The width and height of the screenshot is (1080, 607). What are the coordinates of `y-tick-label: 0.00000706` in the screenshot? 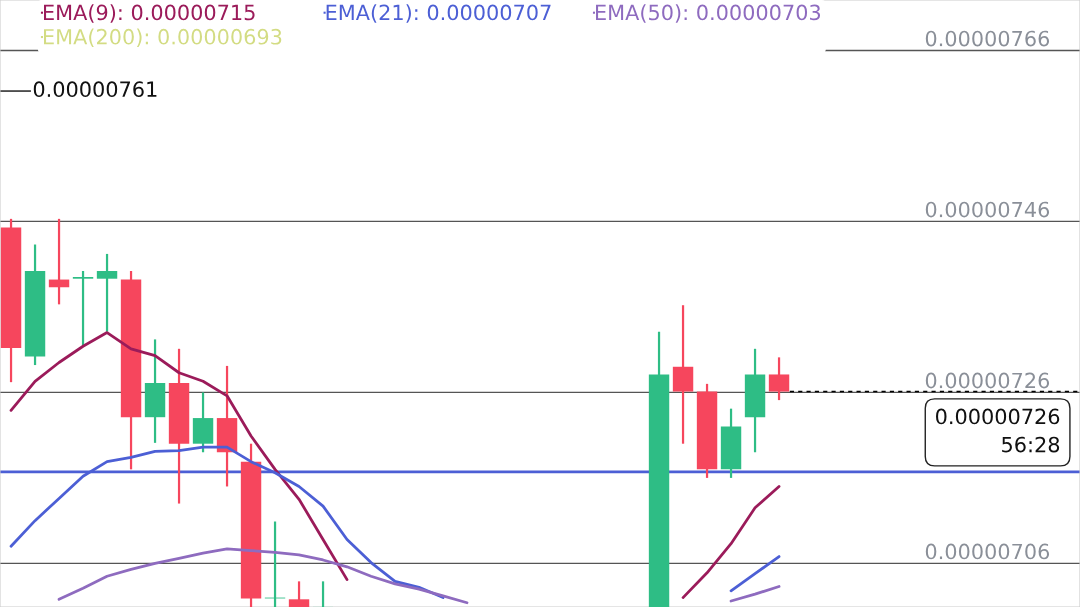 It's located at (987, 551).